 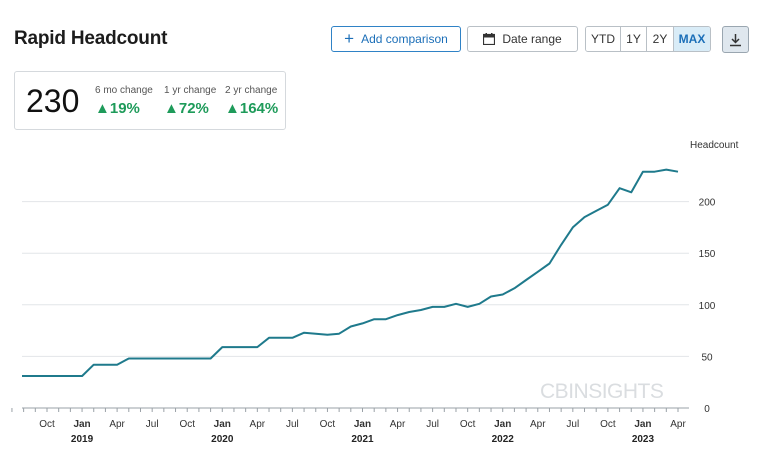 I want to click on plus-icon: +, so click(x=349, y=38).